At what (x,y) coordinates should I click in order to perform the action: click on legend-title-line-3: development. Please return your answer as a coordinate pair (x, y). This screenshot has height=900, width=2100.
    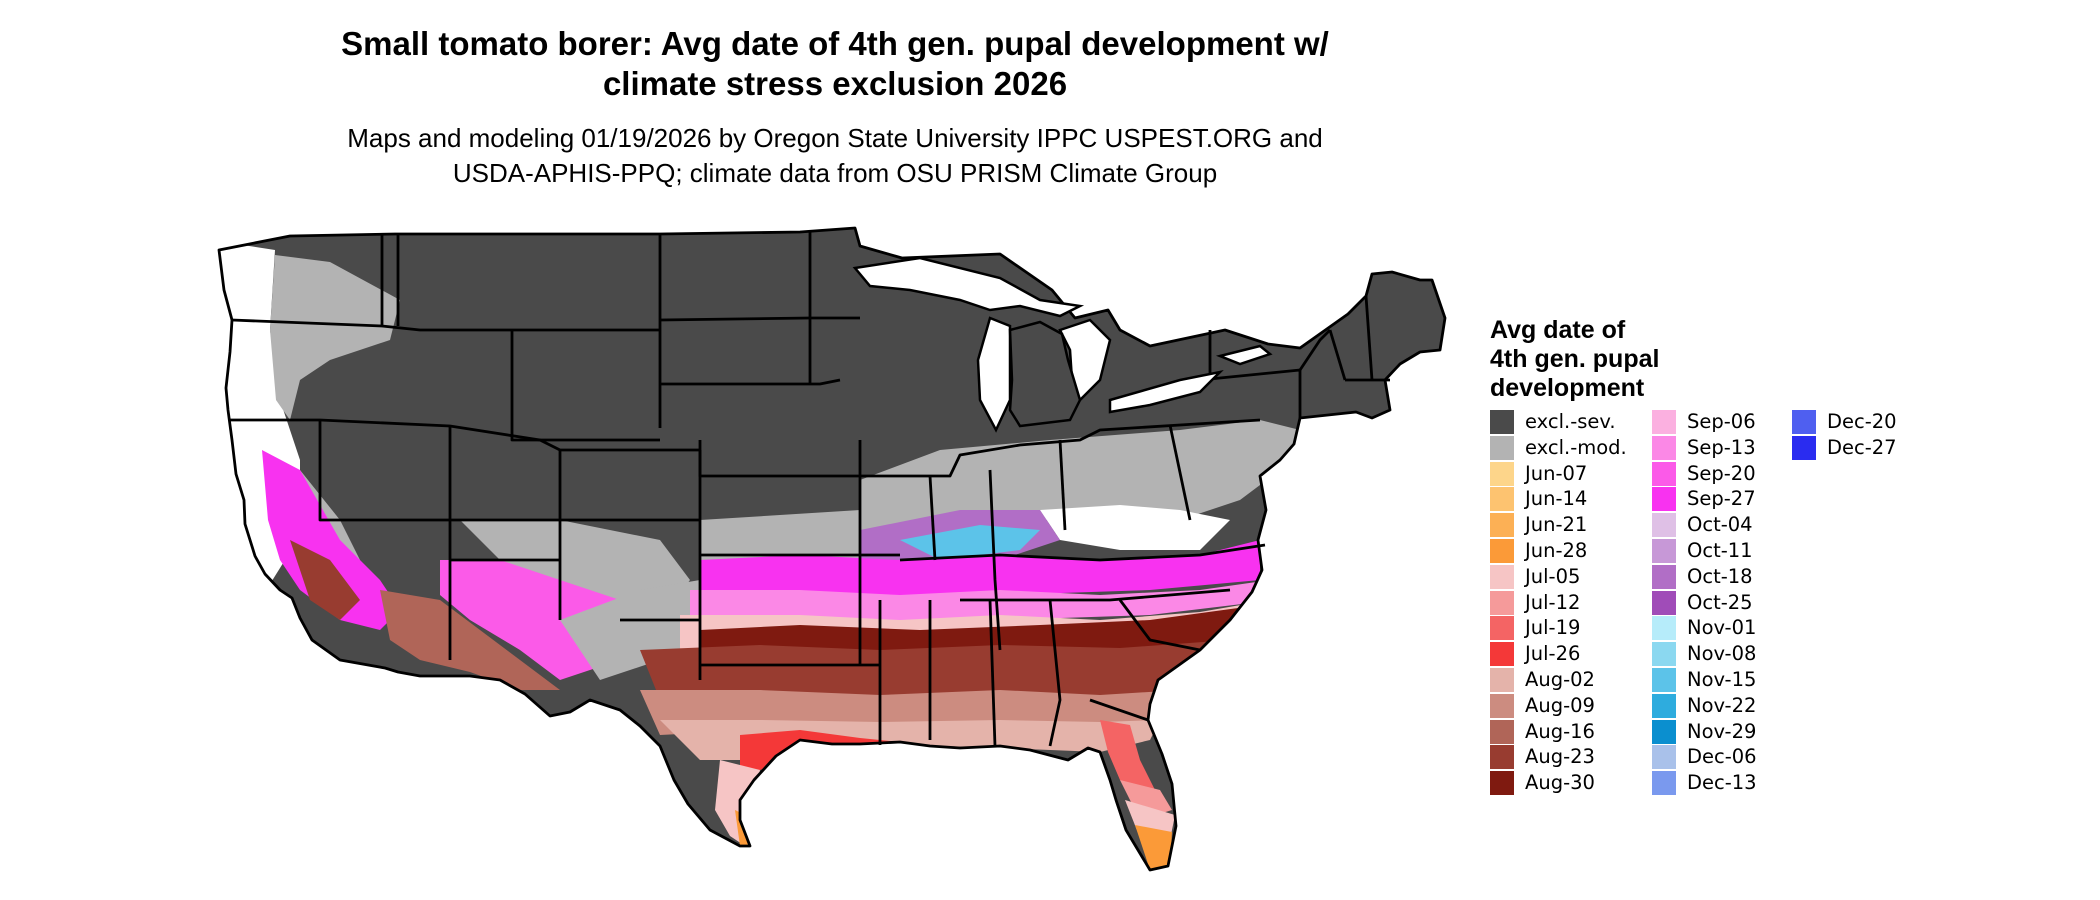
    Looking at the image, I should click on (1567, 388).